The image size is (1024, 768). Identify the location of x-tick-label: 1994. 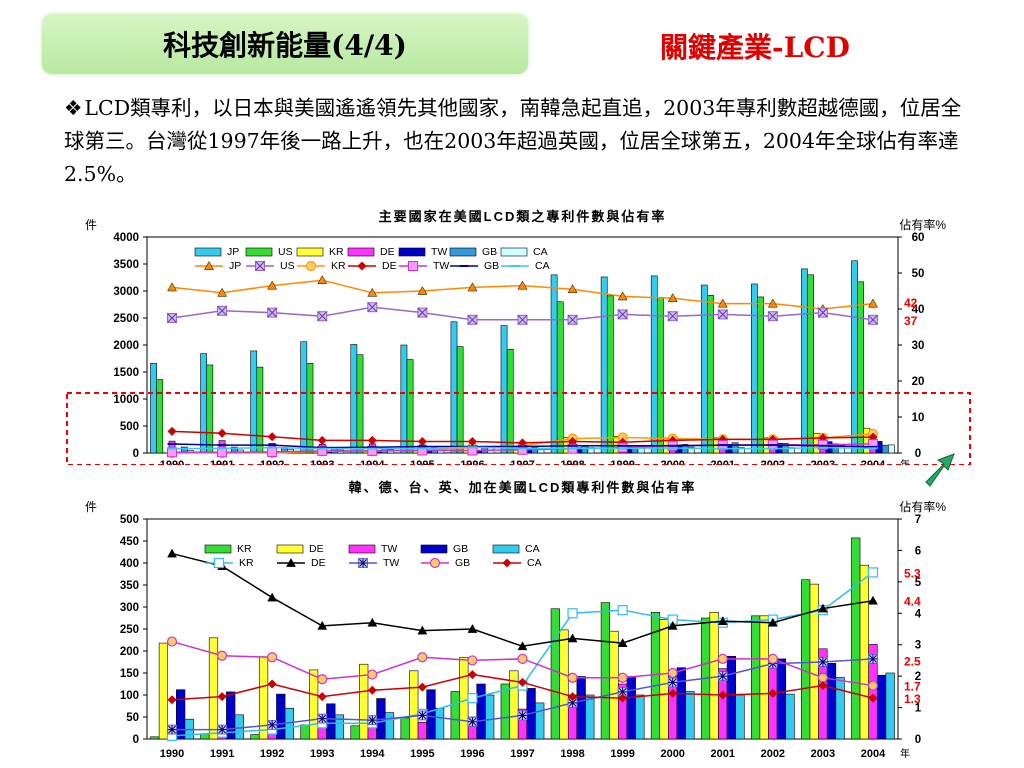
(372, 462).